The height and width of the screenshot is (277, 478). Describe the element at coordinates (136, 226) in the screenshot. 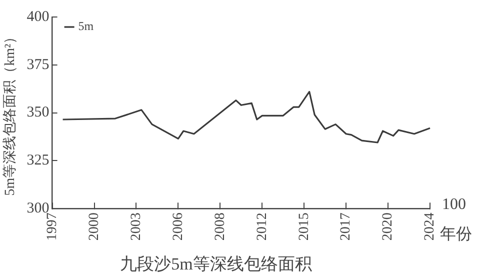

I see `x-tick-label: 2003` at that location.